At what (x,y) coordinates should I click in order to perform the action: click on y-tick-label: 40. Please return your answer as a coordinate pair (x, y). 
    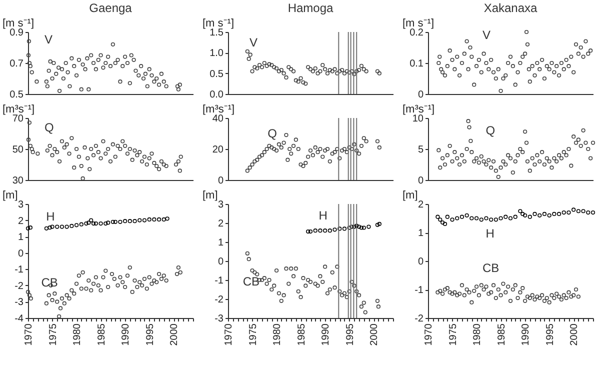
    Looking at the image, I should click on (218, 119).